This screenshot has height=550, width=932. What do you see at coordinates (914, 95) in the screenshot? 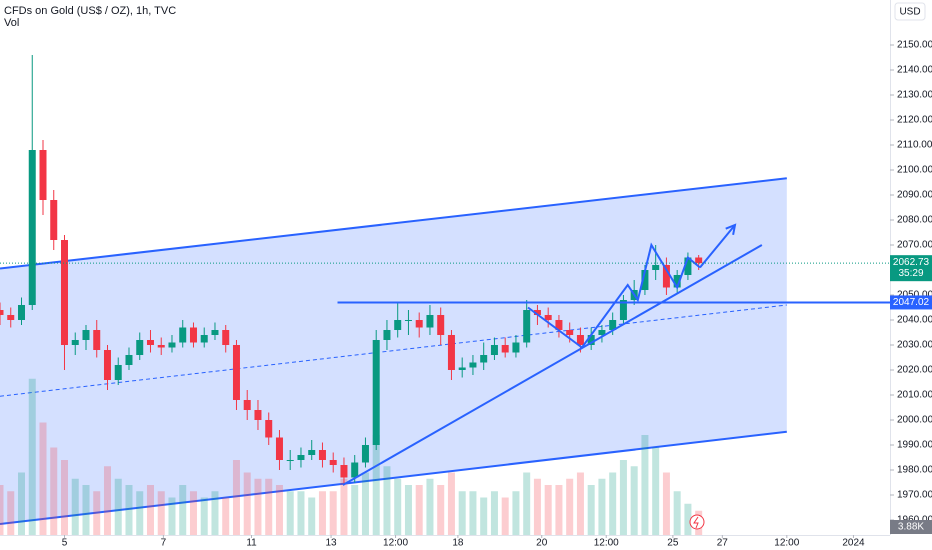
I see `y-tick-label: 2130.00` at bounding box center [914, 95].